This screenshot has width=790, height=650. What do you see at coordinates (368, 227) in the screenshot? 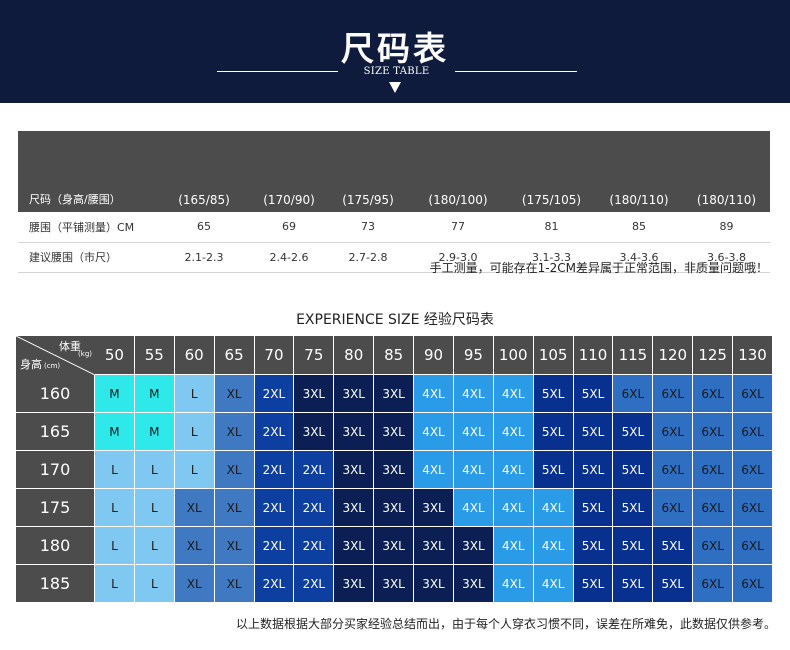
I see `table-cell: 73` at bounding box center [368, 227].